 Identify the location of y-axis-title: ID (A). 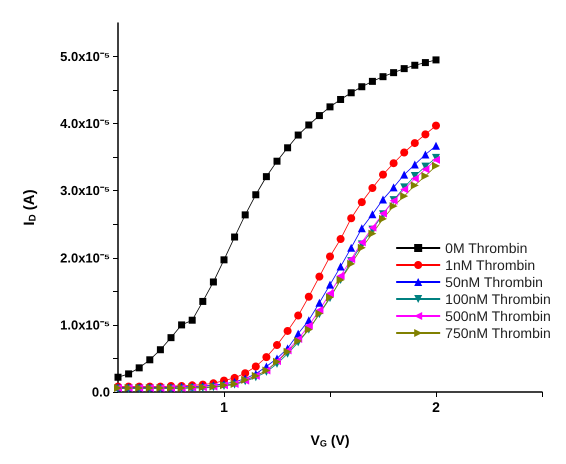
(29, 207).